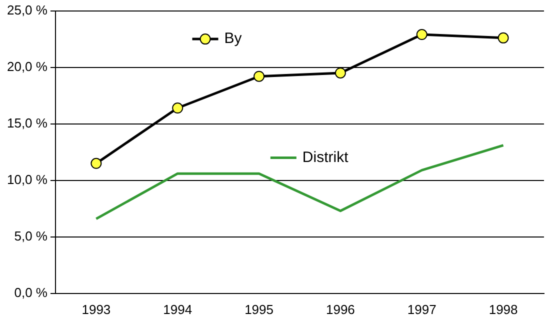 The image size is (550, 325). Describe the element at coordinates (96, 309) in the screenshot. I see `x-tick-label: 1993` at that location.